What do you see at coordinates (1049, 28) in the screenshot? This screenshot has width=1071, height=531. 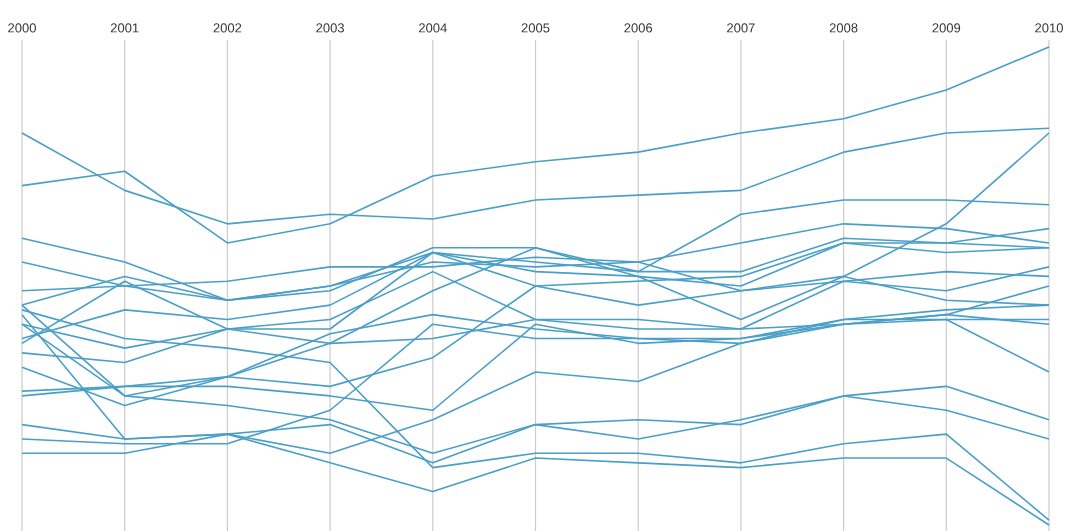 I see `x-tick-label: 2010` at bounding box center [1049, 28].